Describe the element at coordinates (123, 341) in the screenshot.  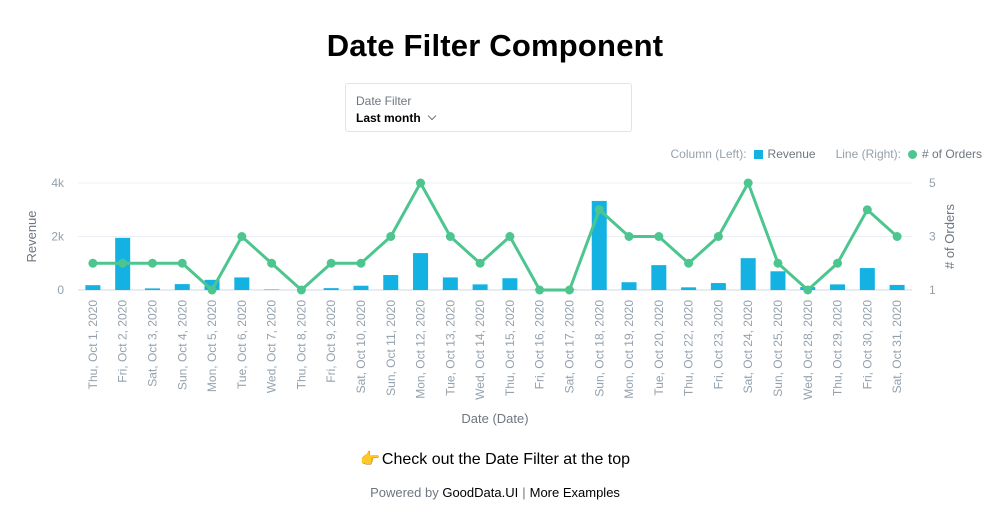
I see `x-tick-label: Fri, Oct 2, 2020` at that location.